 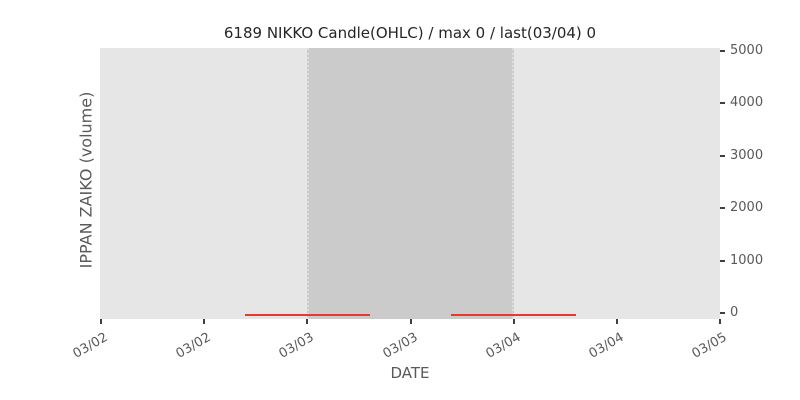 What do you see at coordinates (747, 260) in the screenshot?
I see `y-tick-label: 1000` at bounding box center [747, 260].